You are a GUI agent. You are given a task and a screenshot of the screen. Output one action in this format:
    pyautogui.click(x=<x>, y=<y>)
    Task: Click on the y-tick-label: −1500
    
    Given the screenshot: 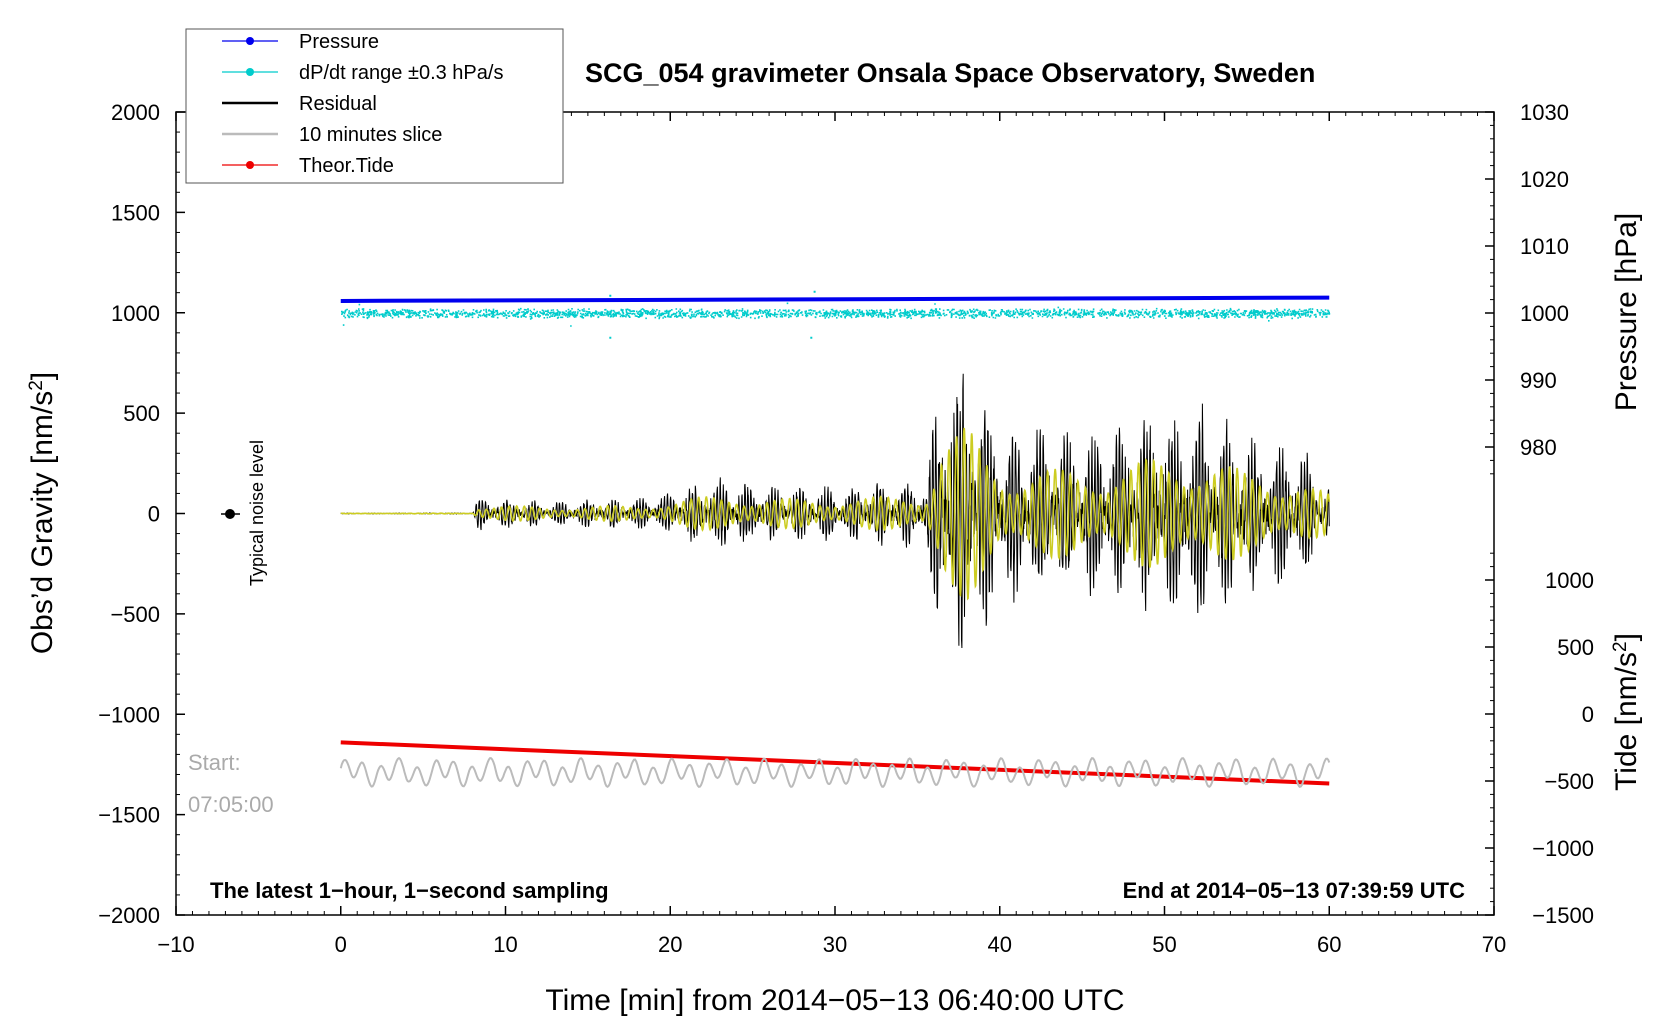 What is the action you would take?
    pyautogui.click(x=129, y=815)
    